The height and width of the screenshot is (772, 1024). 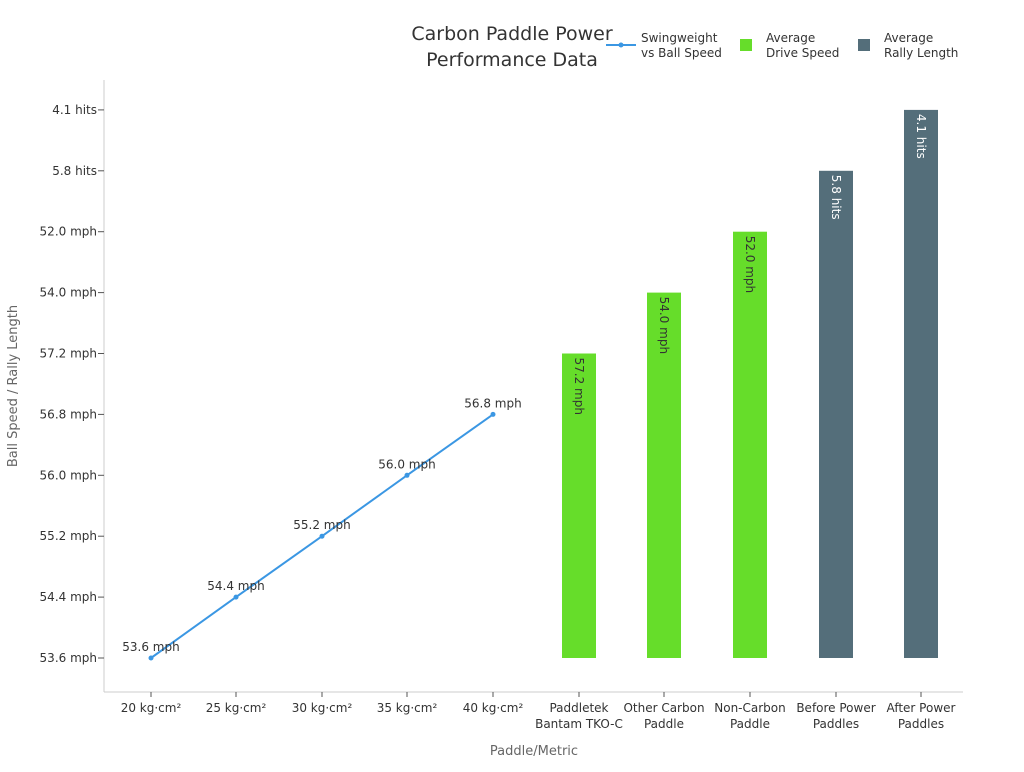 What do you see at coordinates (407, 708) in the screenshot?
I see `x-tick-label: 35 kg·cm²` at bounding box center [407, 708].